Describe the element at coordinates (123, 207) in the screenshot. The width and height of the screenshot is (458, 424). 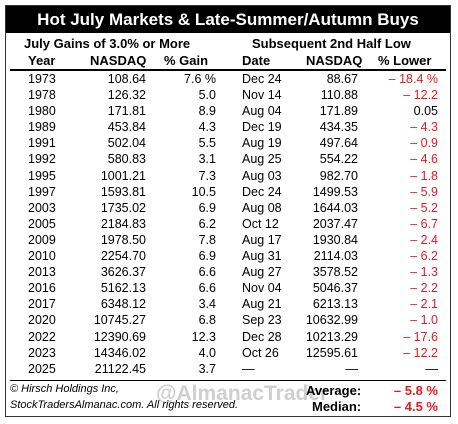
I see `cell-july-nasdaq: 1735.02` at that location.